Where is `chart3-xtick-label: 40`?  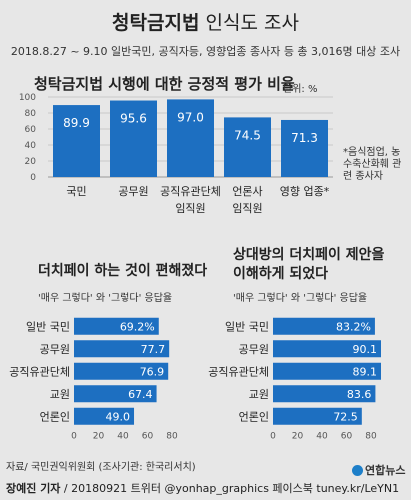 chart3-xtick-label: 40 is located at coordinates (322, 437).